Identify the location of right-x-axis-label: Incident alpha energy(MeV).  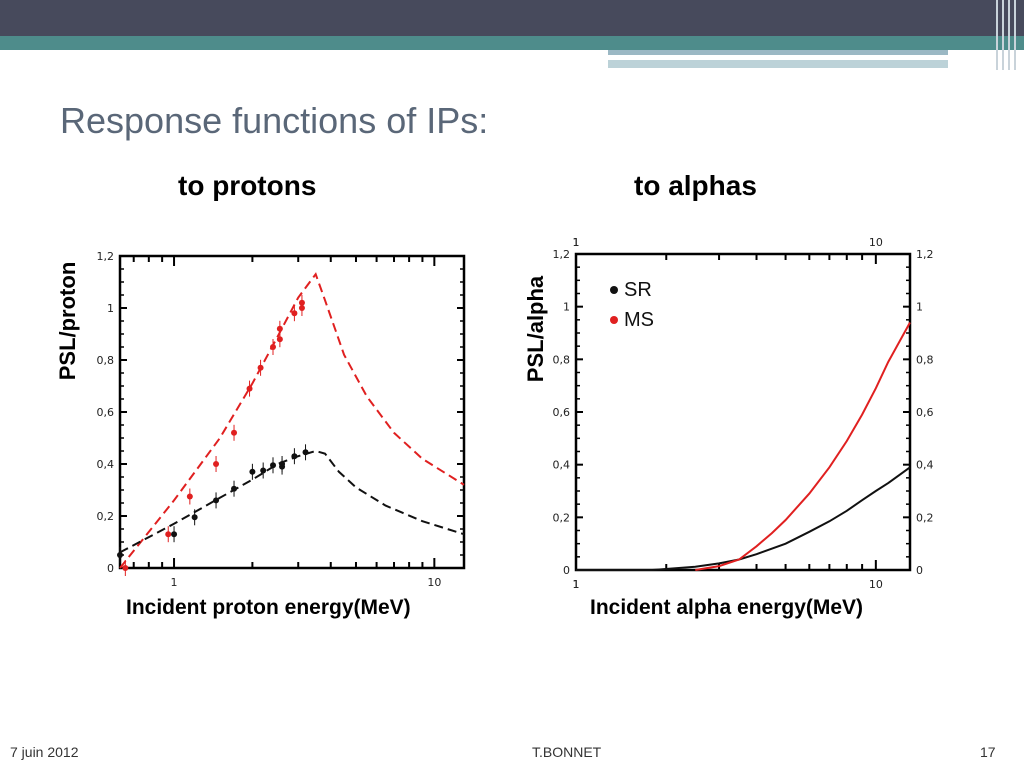
(727, 607).